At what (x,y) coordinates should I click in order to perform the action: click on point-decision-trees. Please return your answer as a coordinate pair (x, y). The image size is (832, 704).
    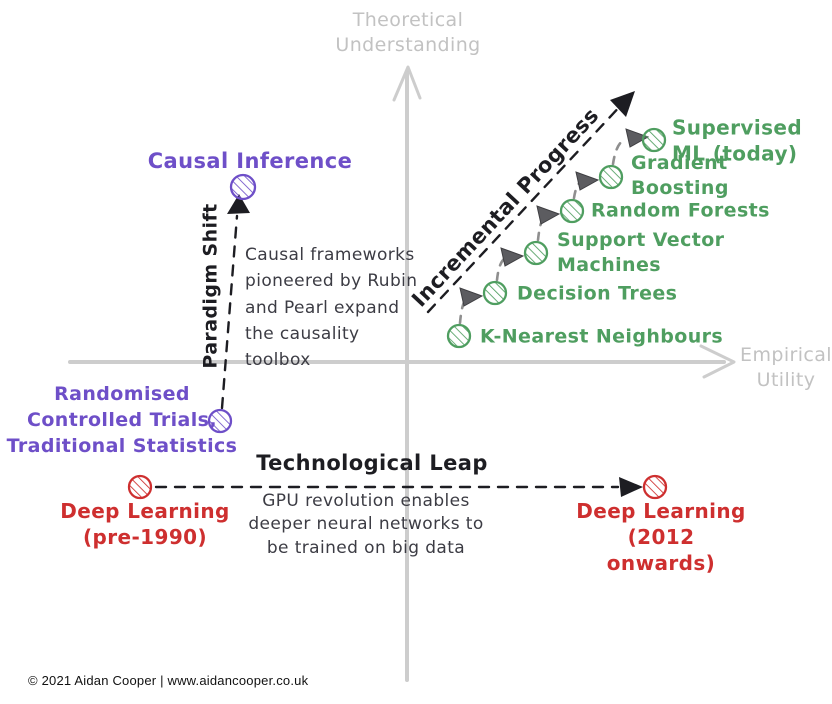
    Looking at the image, I should click on (495, 293).